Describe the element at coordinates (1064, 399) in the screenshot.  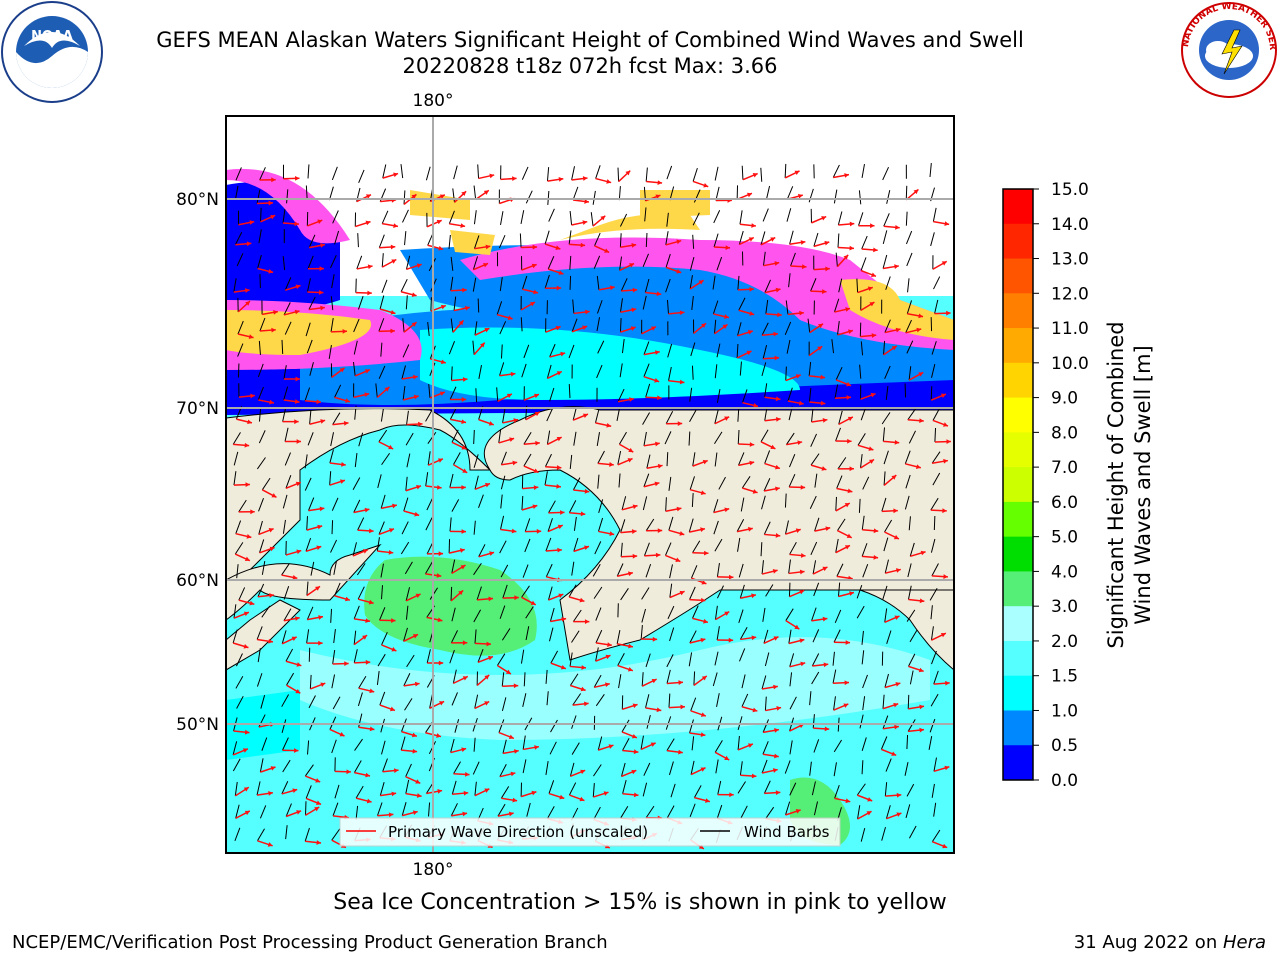
I see `colorbar-tick-label: 9.0` at that location.